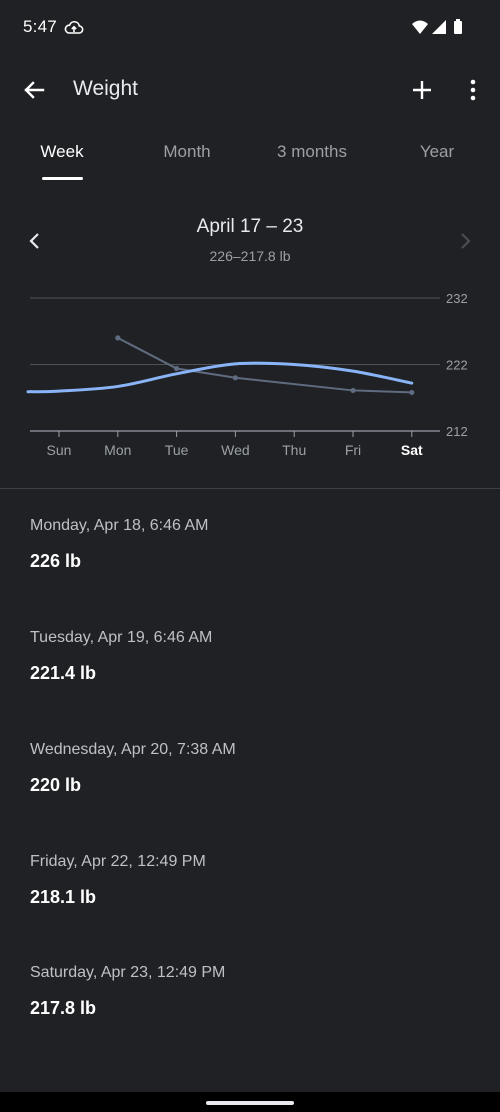  What do you see at coordinates (420, 27) in the screenshot?
I see `wifi-icon` at bounding box center [420, 27].